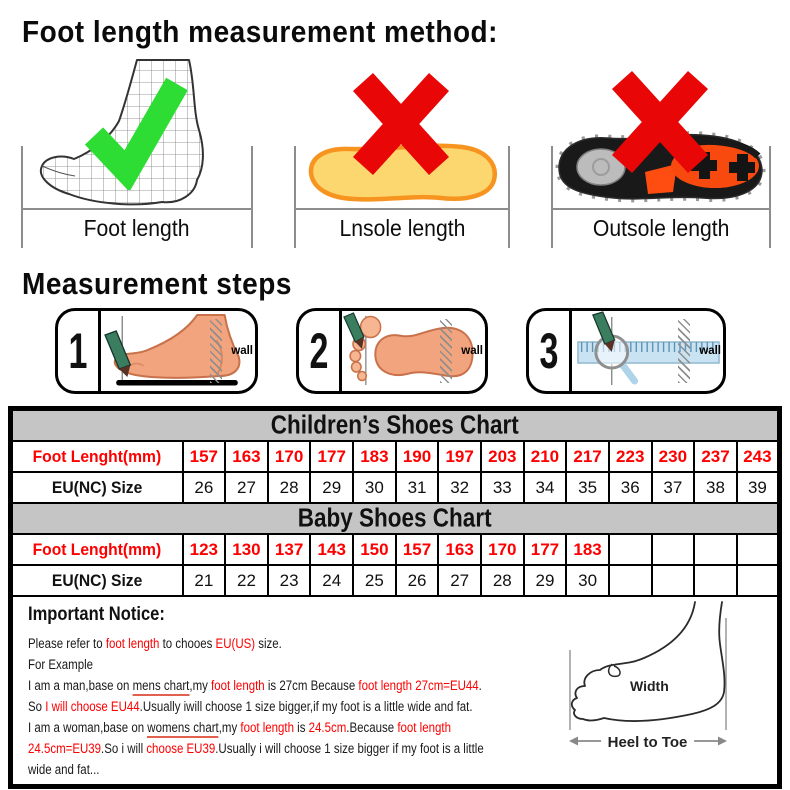 This screenshot has height=790, width=790. I want to click on notice-text: Please refer to, so click(67, 643).